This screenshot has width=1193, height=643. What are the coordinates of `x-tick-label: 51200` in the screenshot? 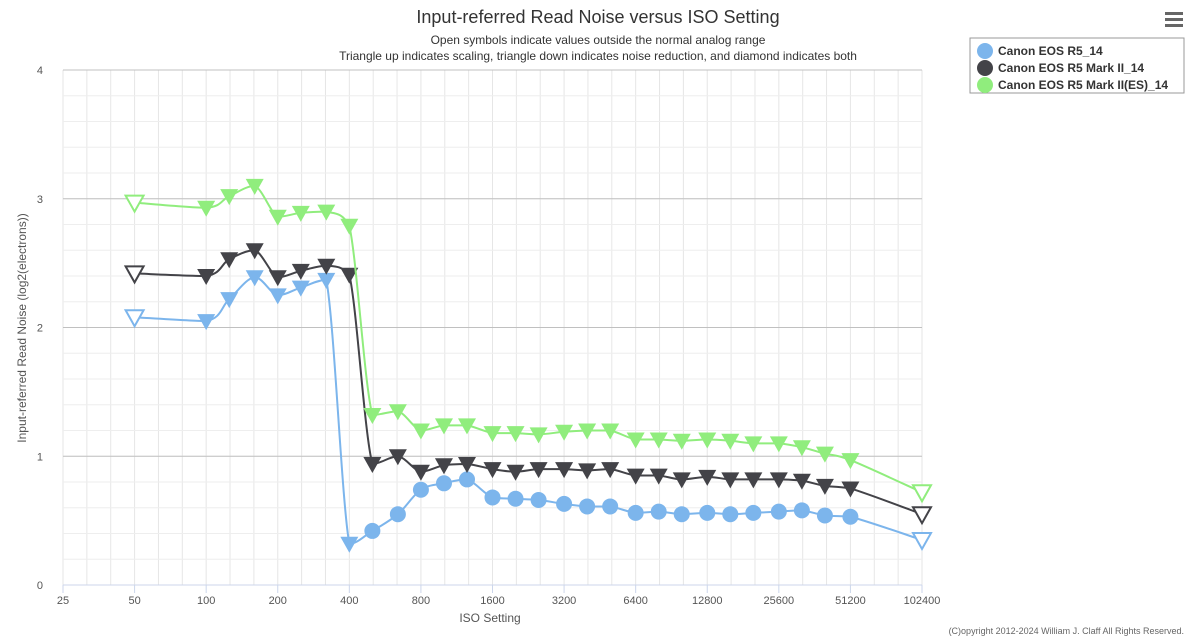 It's located at (850, 601).